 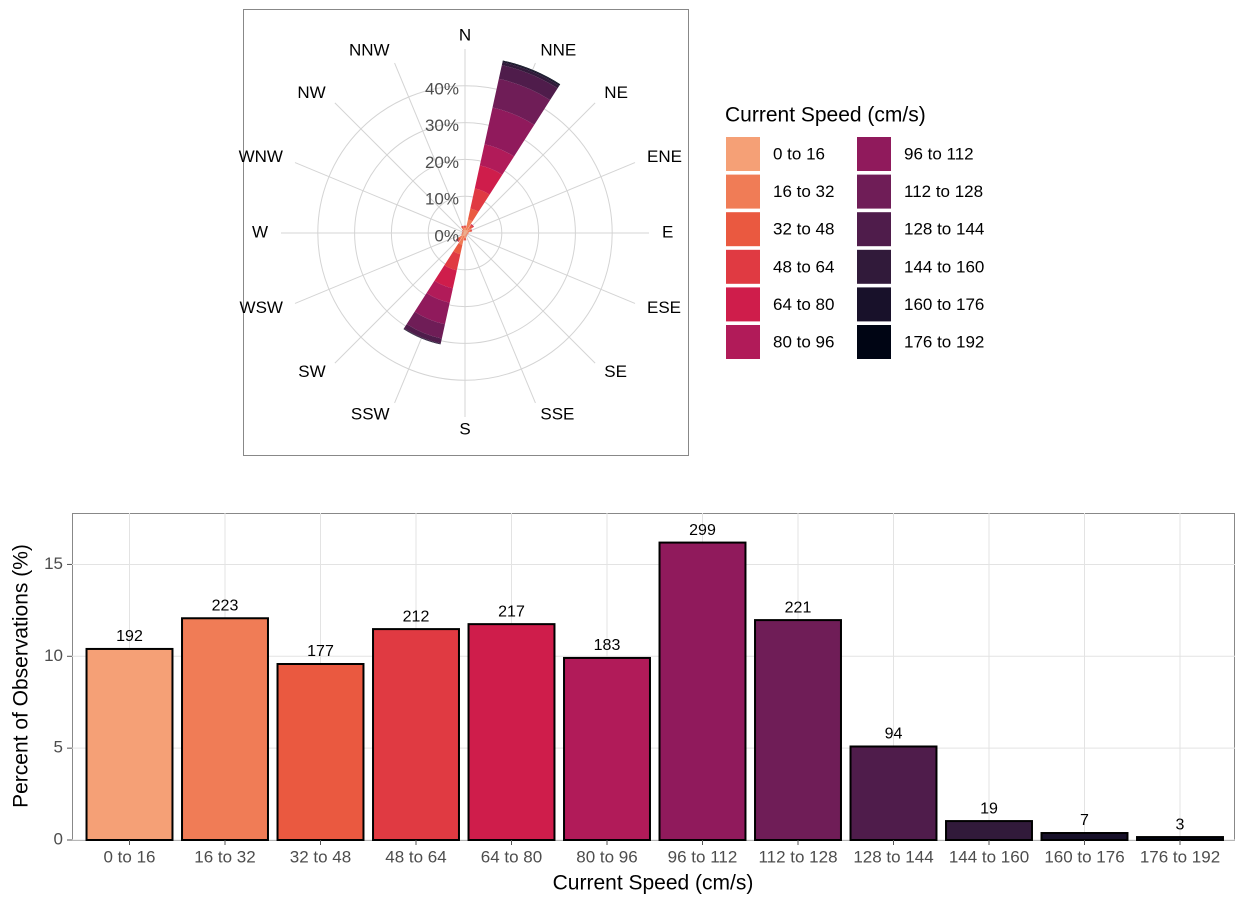 I want to click on x-tick-label: 112 to 128, so click(x=797, y=856).